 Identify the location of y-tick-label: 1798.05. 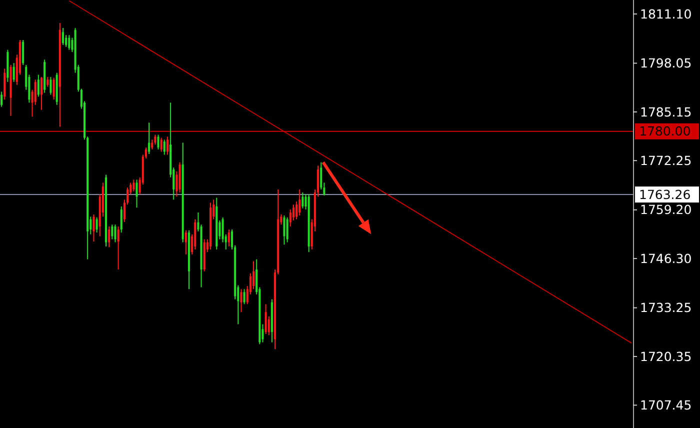
(666, 63).